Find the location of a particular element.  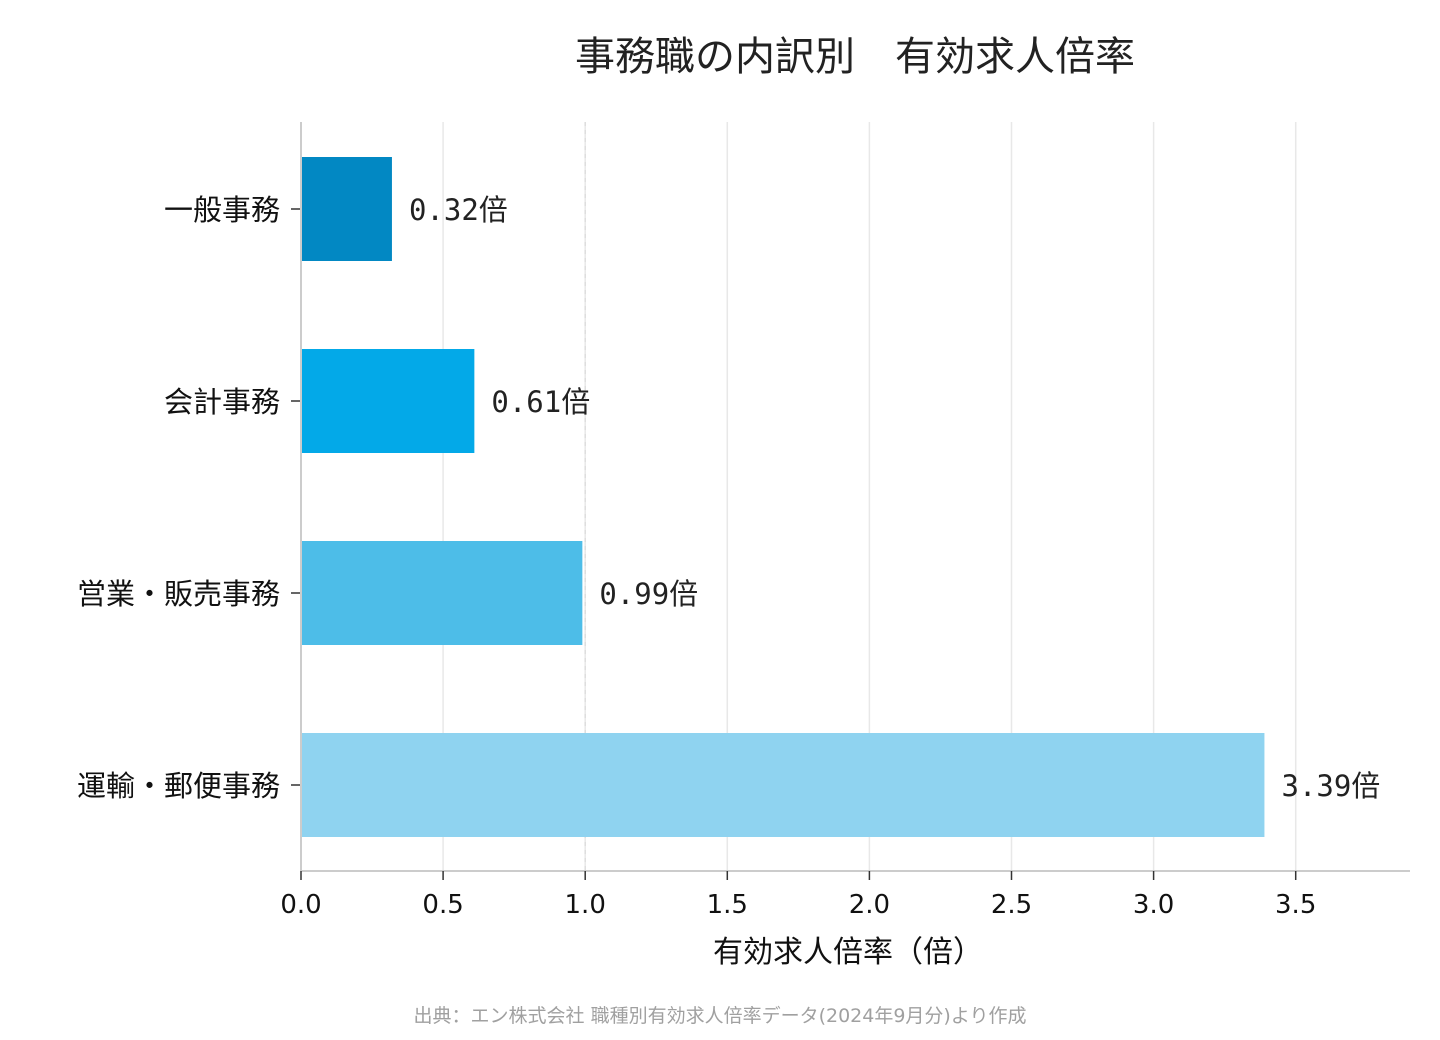

source-note: 出典：エン株式会社 職種別有効求人倍率データ(2024年9月分)より作成 is located at coordinates (720, 1016).